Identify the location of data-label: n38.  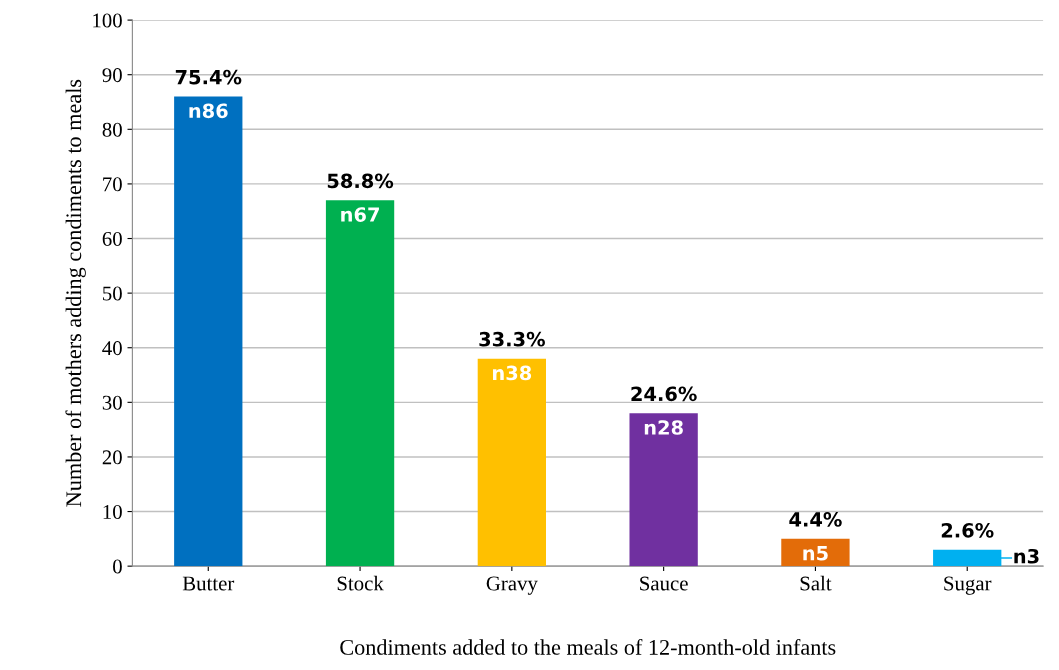
(512, 373).